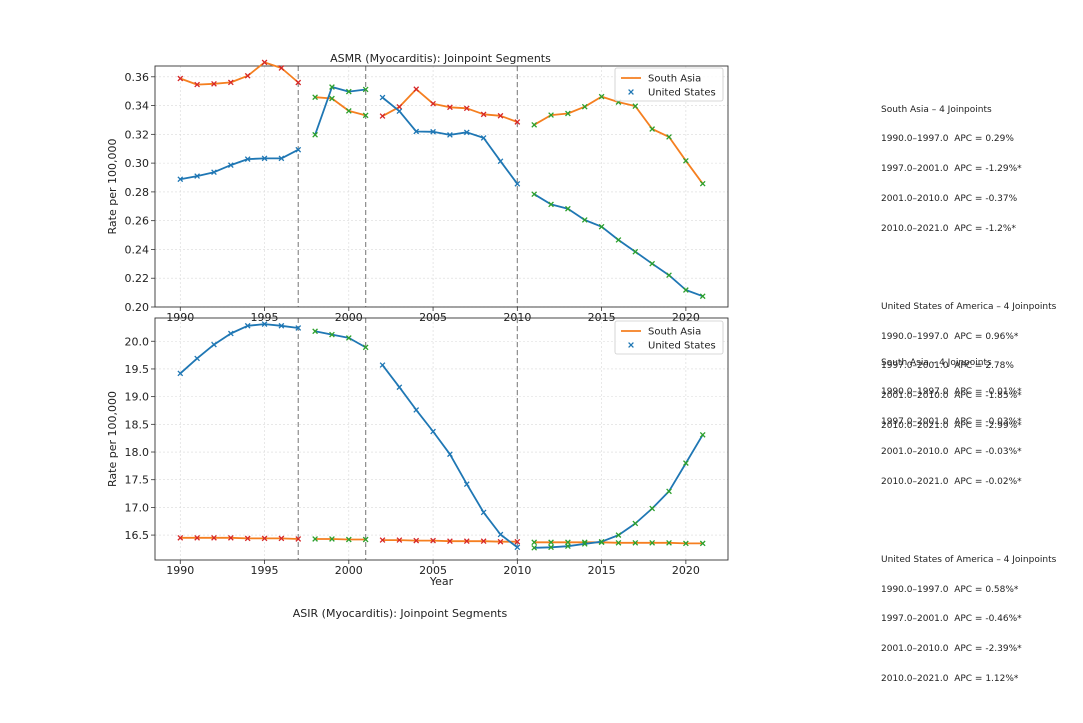  Describe the element at coordinates (137, 369) in the screenshot. I see `y-tick-label: 19.5` at that location.